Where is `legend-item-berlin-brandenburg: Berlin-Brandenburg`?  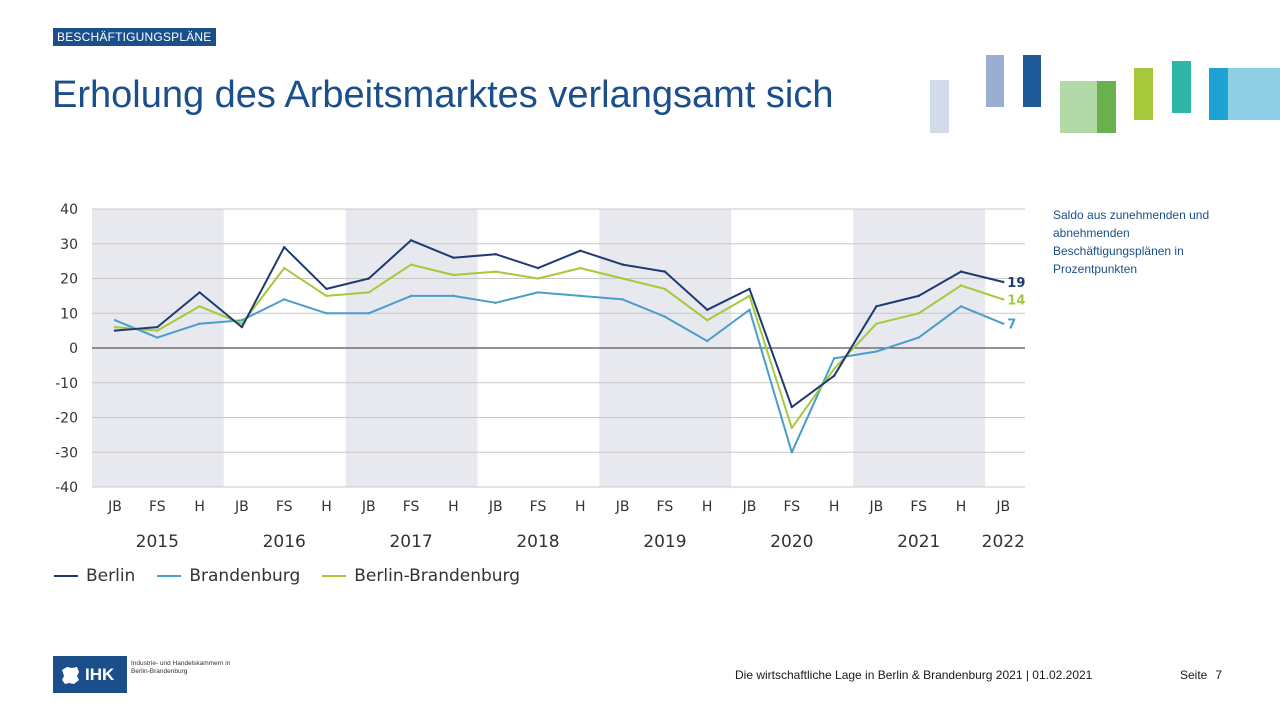
legend-item-berlin-brandenburg: Berlin-Brandenburg is located at coordinates (421, 576).